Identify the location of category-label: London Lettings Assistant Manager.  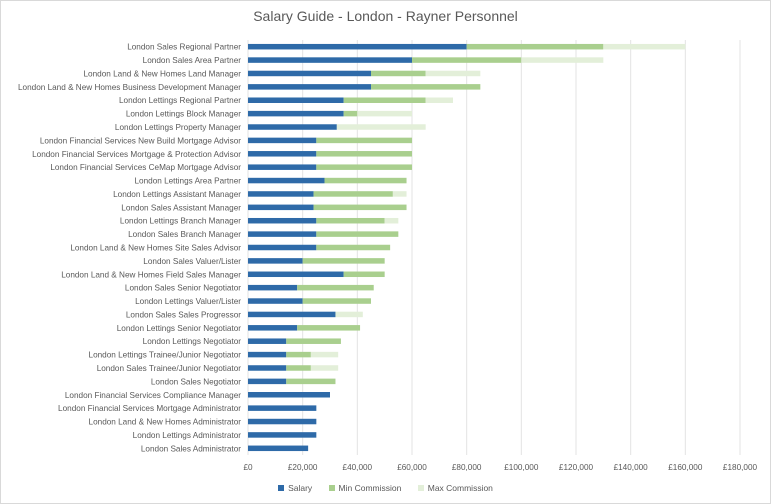
(177, 194).